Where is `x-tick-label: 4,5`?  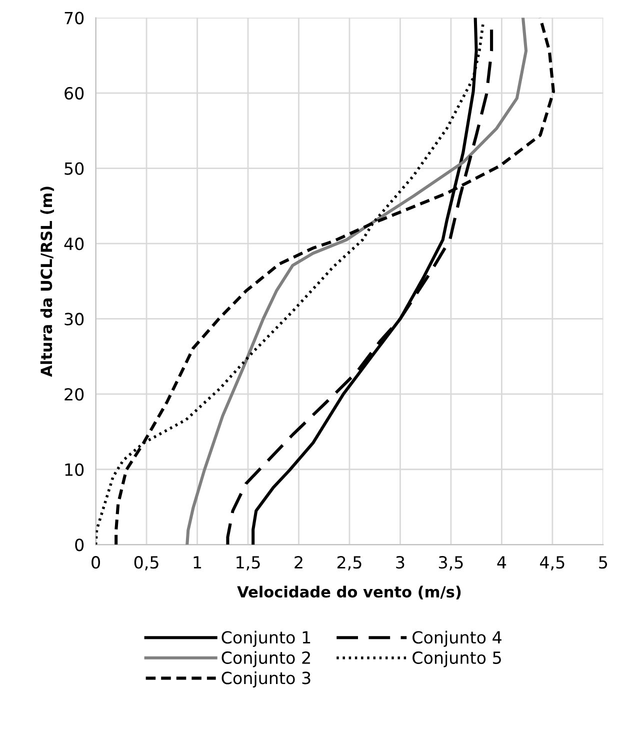 x-tick-label: 4,5 is located at coordinates (552, 563).